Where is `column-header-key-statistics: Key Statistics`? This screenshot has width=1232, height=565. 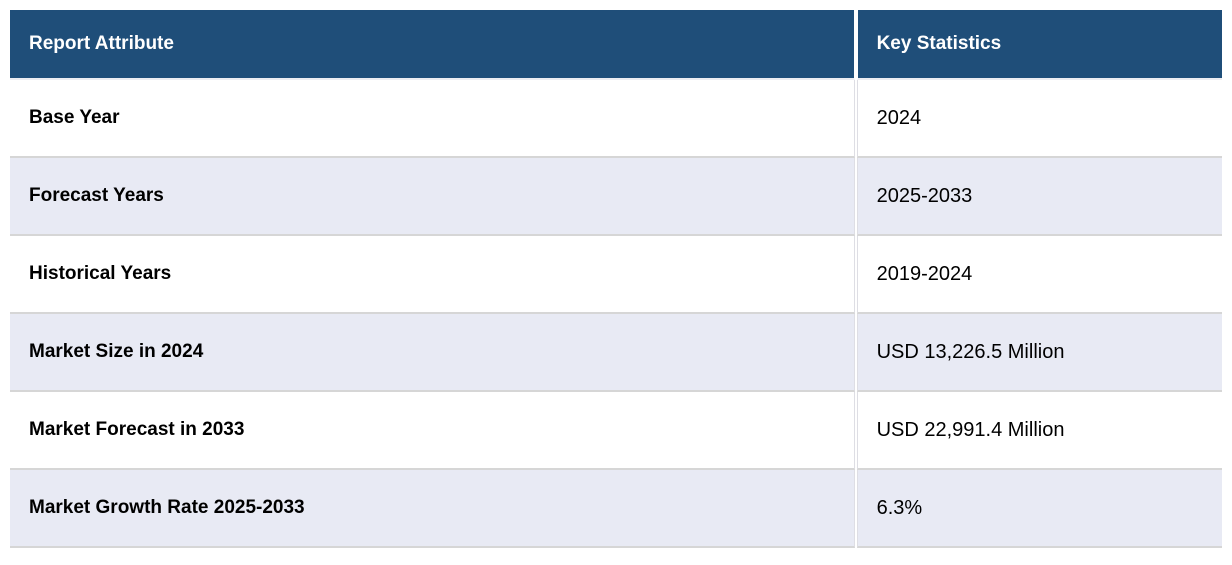
column-header-key-statistics: Key Statistics is located at coordinates (1039, 45).